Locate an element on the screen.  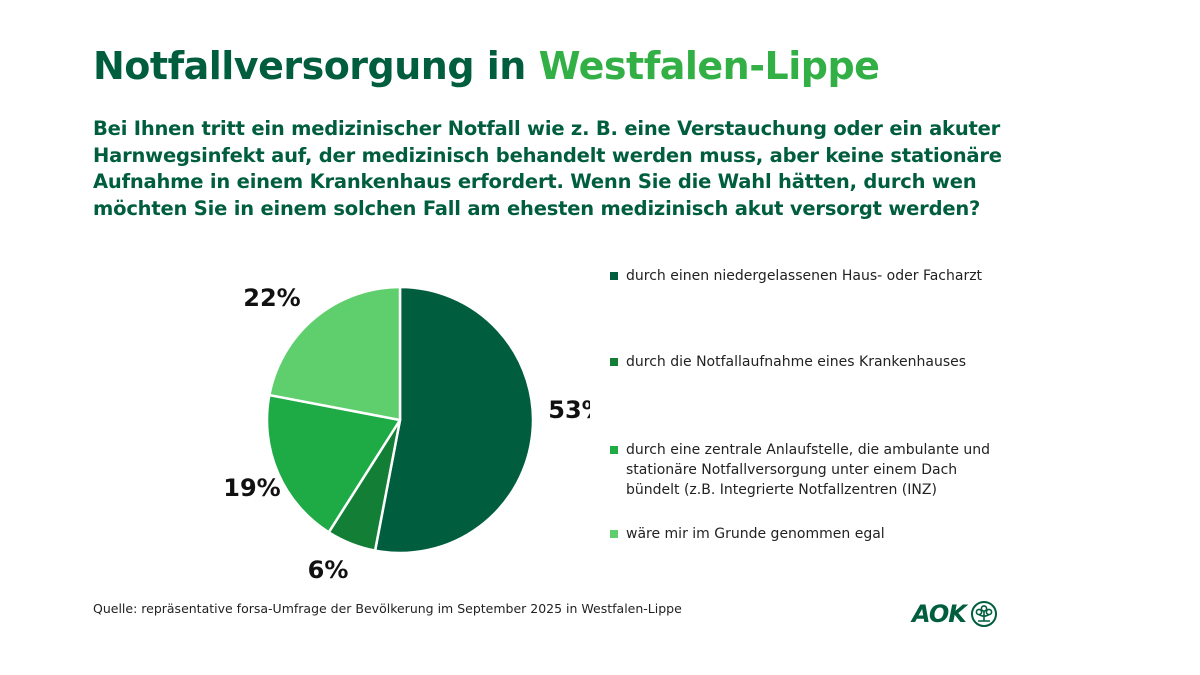
pie-slice-egal is located at coordinates (335, 353).